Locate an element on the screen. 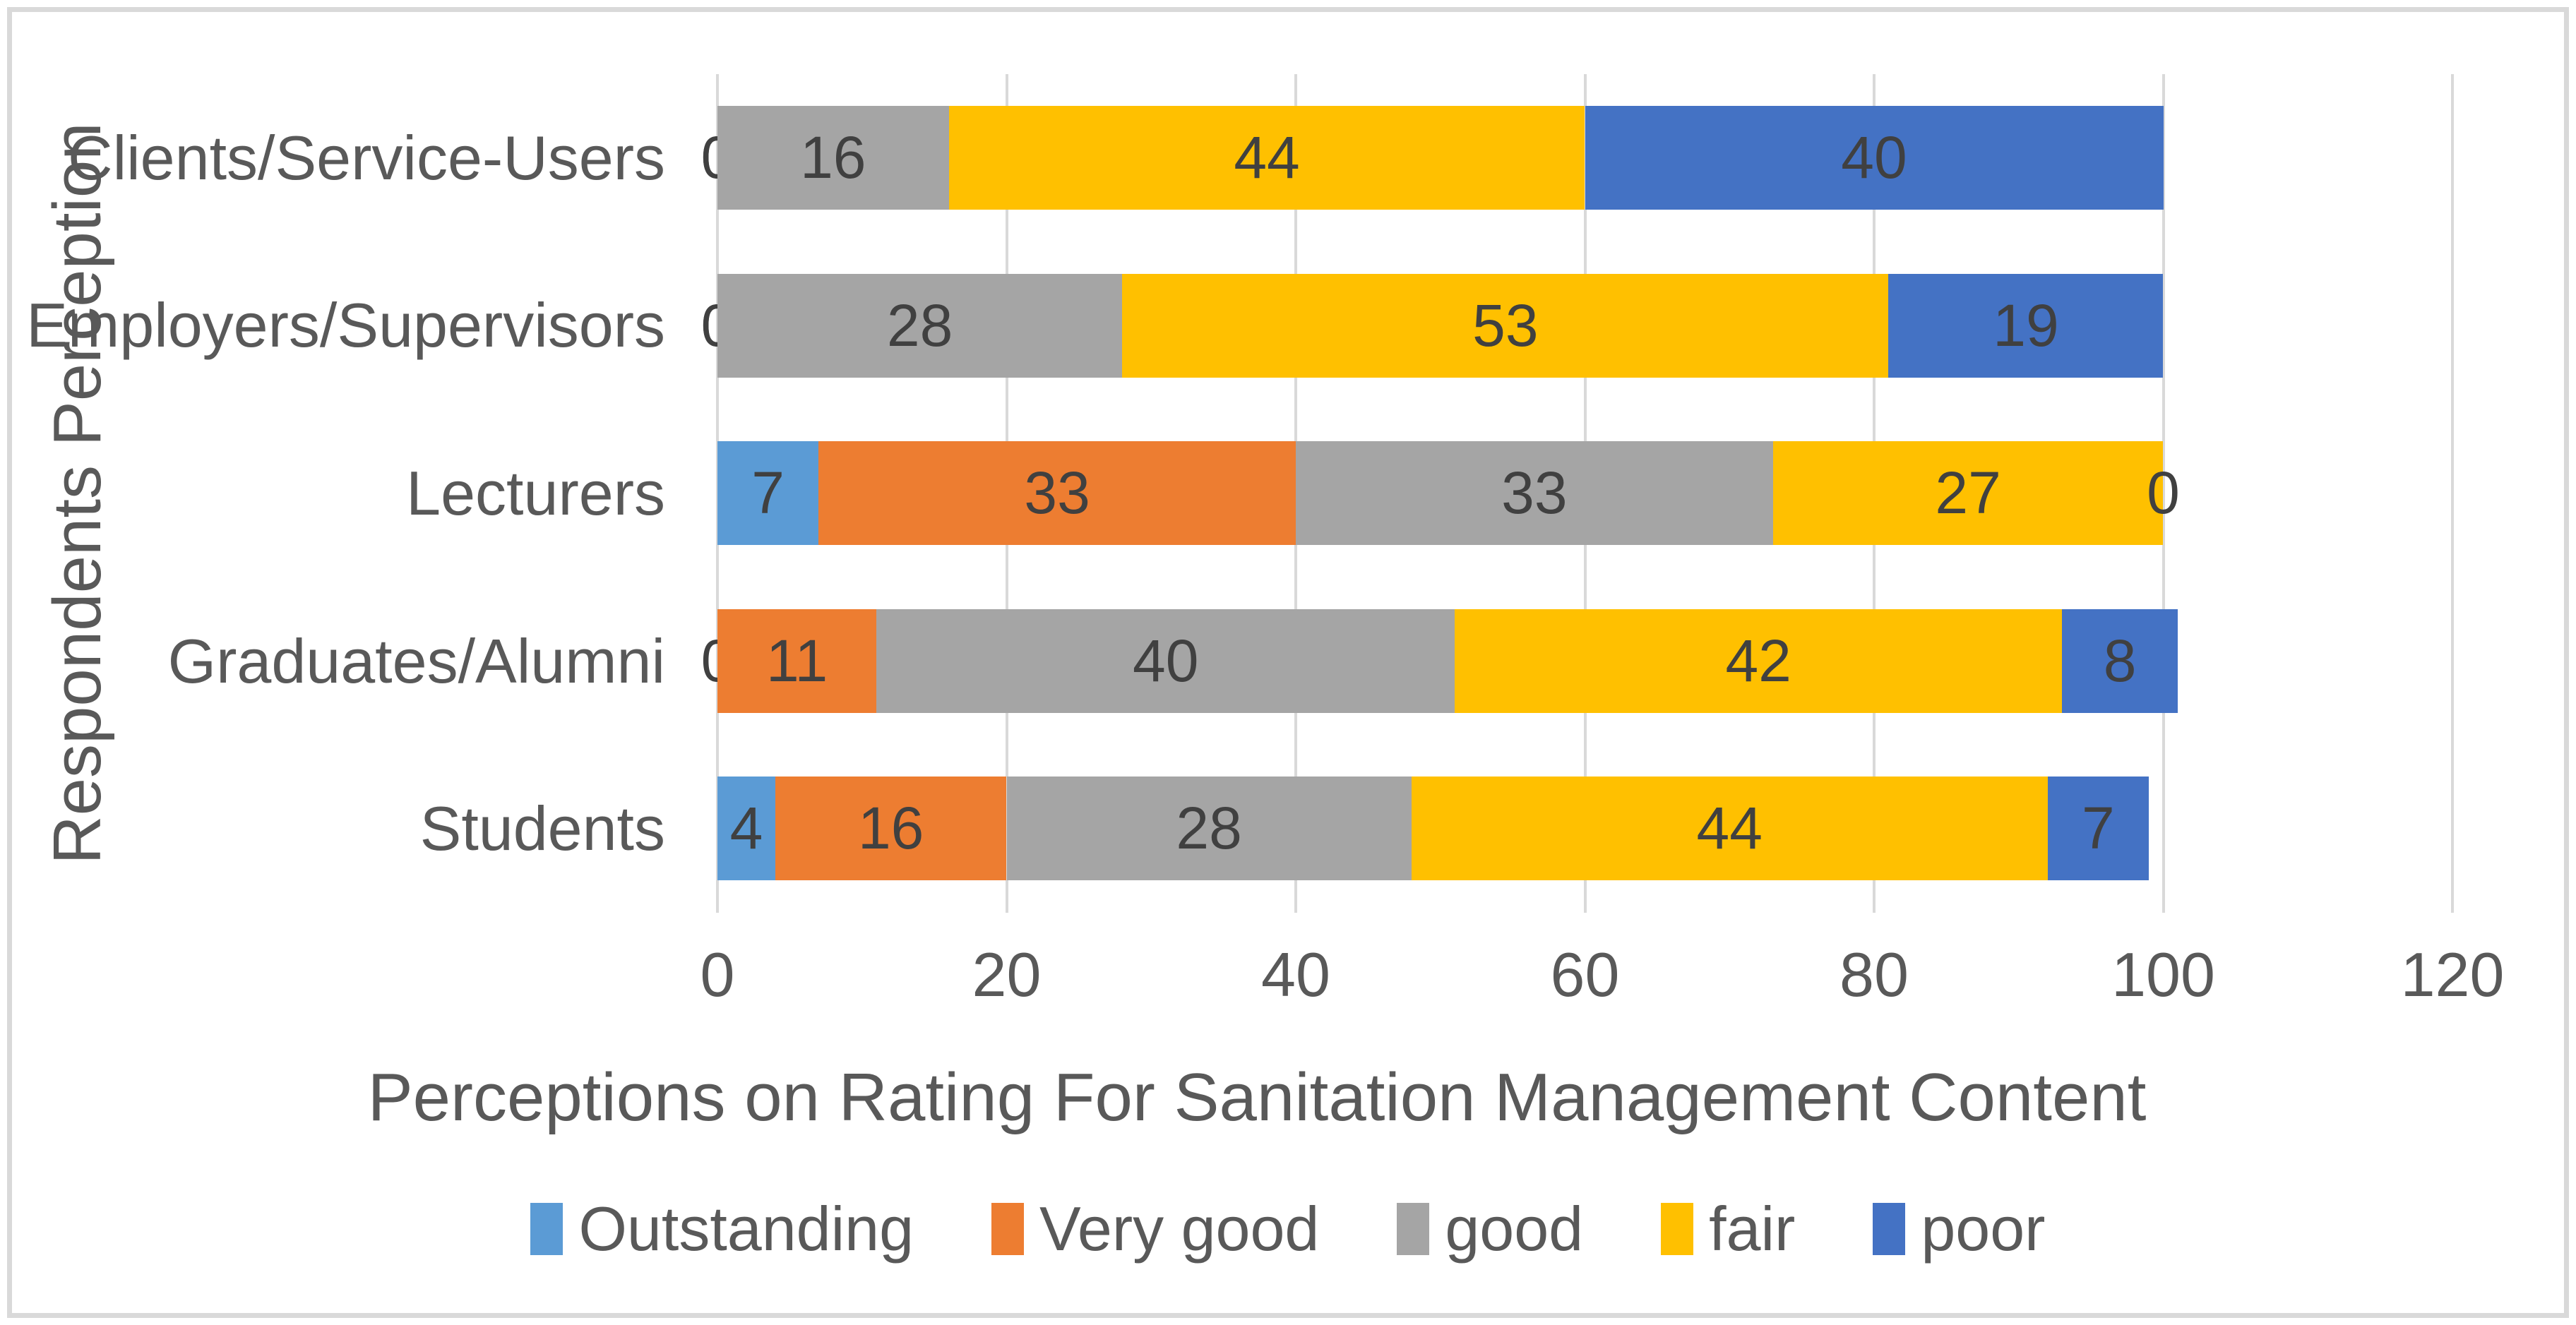 The width and height of the screenshot is (2576, 1325). category-label: Graduates/Alumni is located at coordinates (416, 660).